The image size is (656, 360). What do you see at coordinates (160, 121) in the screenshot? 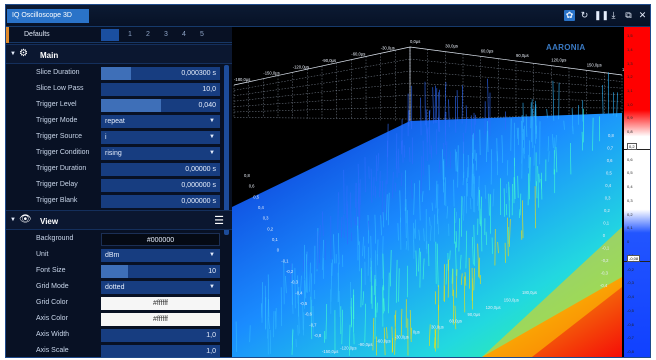
I see `trigger-mode-select: repeat ▼` at bounding box center [160, 121].